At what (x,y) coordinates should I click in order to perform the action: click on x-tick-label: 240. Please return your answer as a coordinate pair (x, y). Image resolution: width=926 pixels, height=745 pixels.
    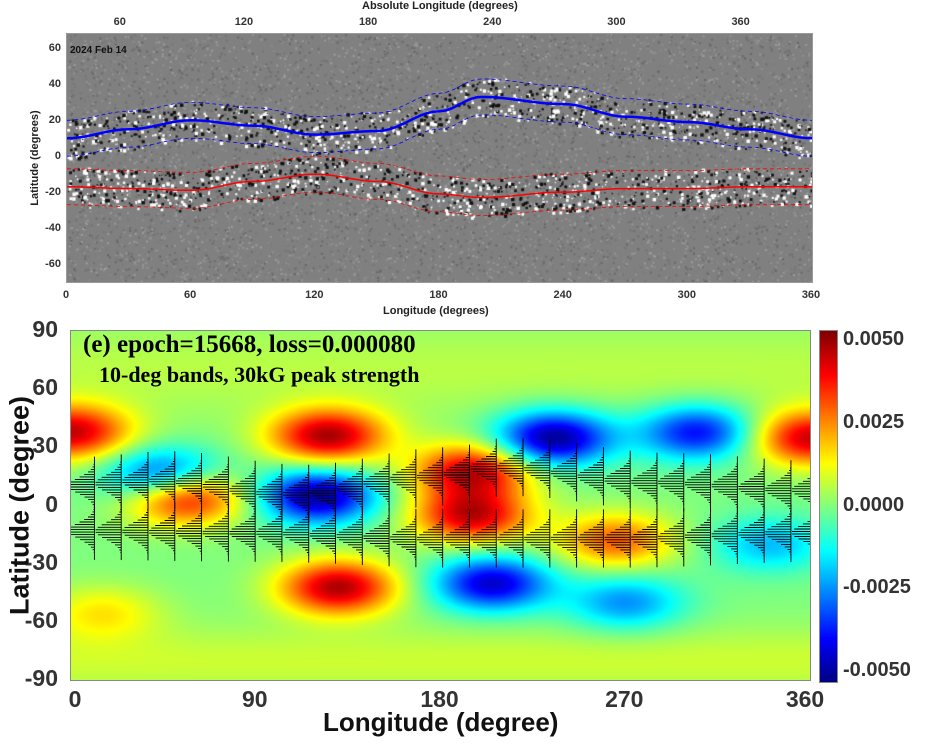
    Looking at the image, I should click on (562, 295).